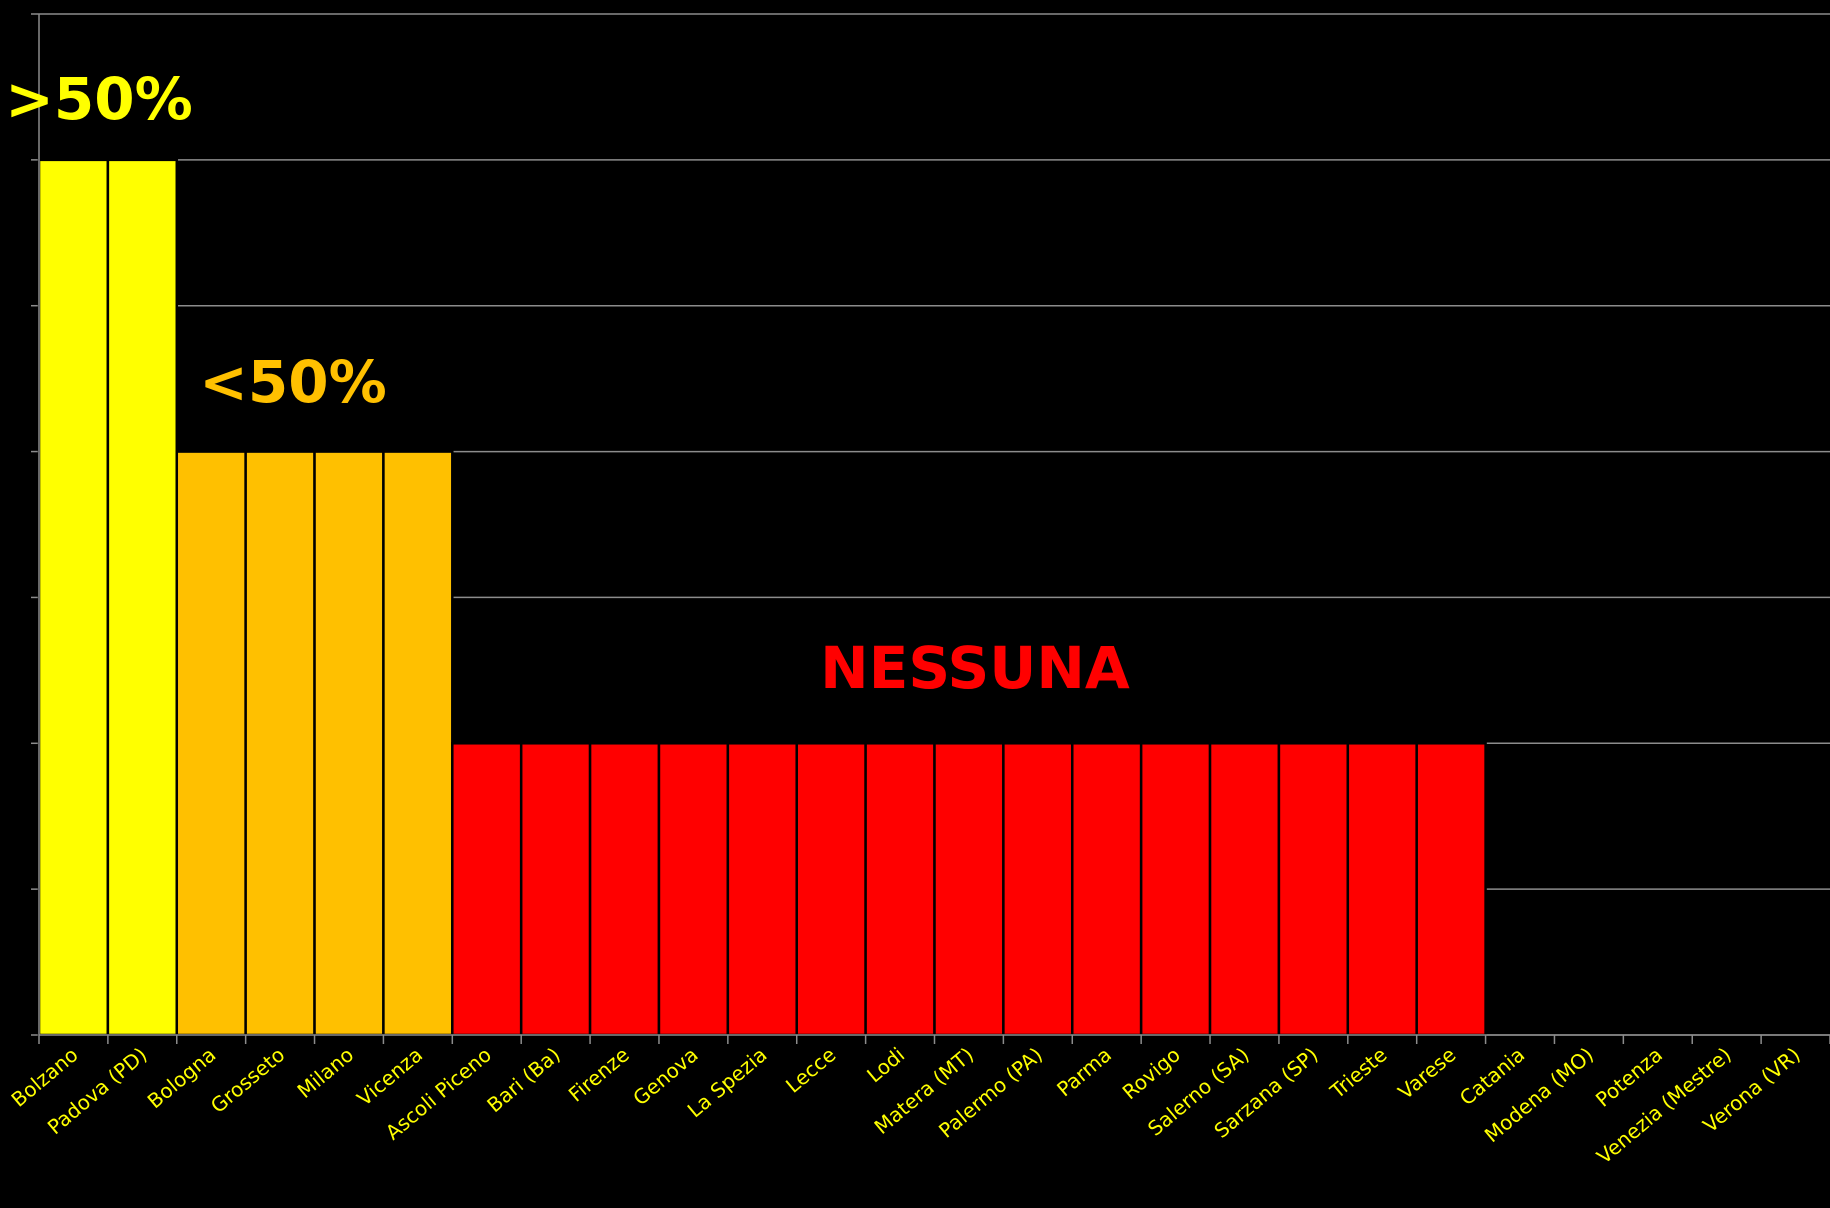 This screenshot has width=1830, height=1208. What do you see at coordinates (98, 99) in the screenshot?
I see `annotation: >50%` at bounding box center [98, 99].